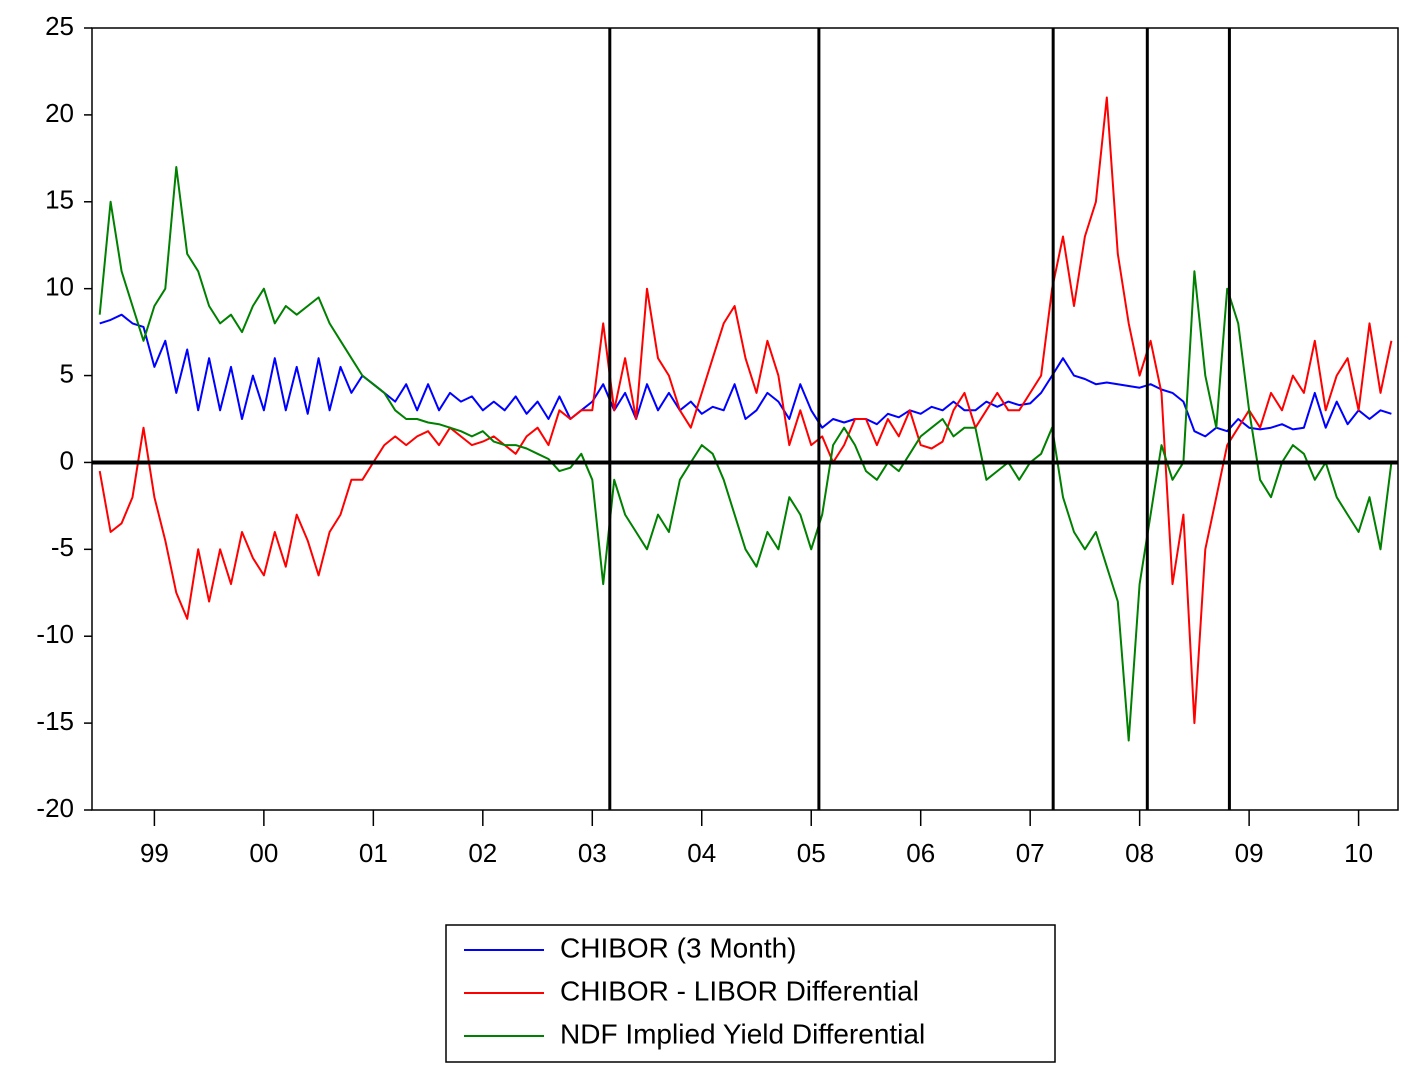 The width and height of the screenshot is (1401, 1068). Describe the element at coordinates (1139, 853) in the screenshot. I see `x-tick-label: 08` at that location.